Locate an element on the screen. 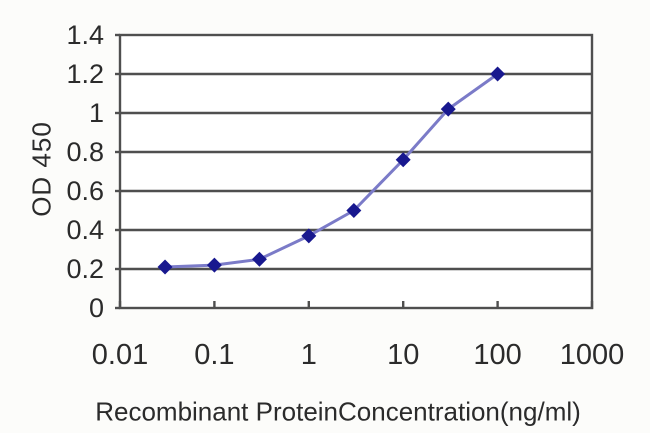  x-axis-title: Recombinant ProteinConcentration(ng/ml) is located at coordinates (338, 411).